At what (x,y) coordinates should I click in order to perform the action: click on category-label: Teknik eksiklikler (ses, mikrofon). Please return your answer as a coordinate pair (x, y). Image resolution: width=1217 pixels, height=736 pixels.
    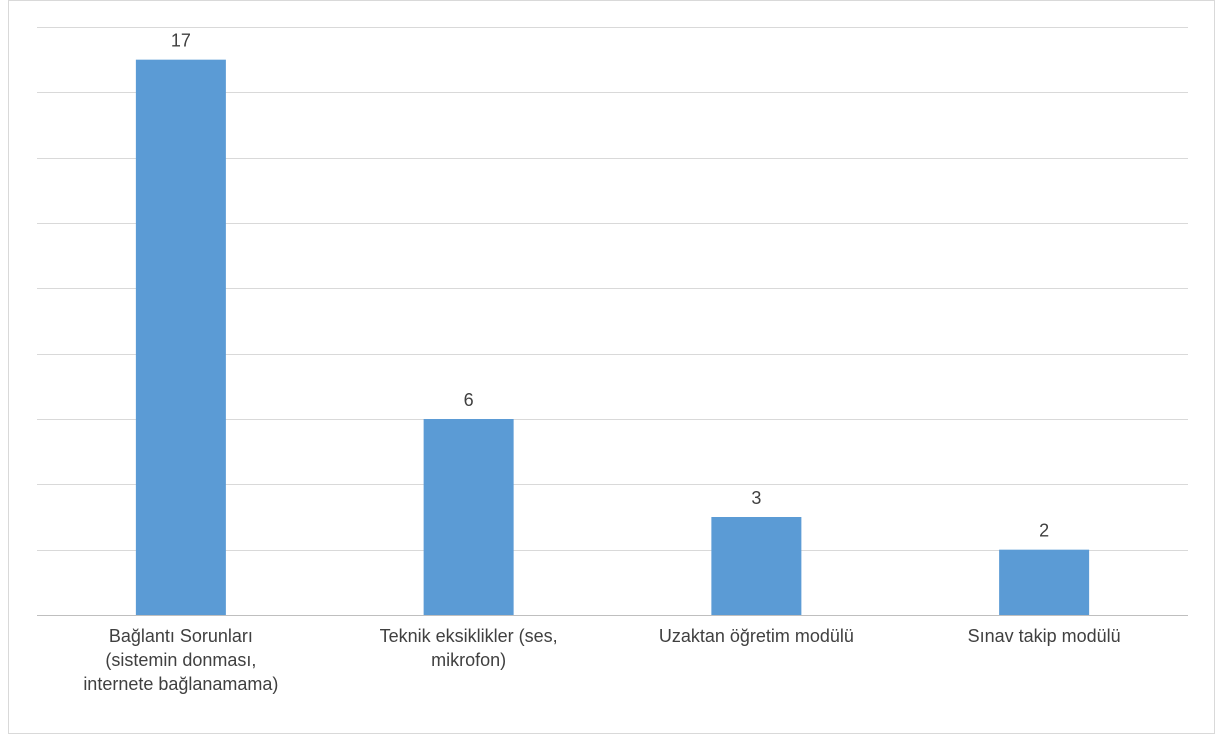
    Looking at the image, I should click on (469, 648).